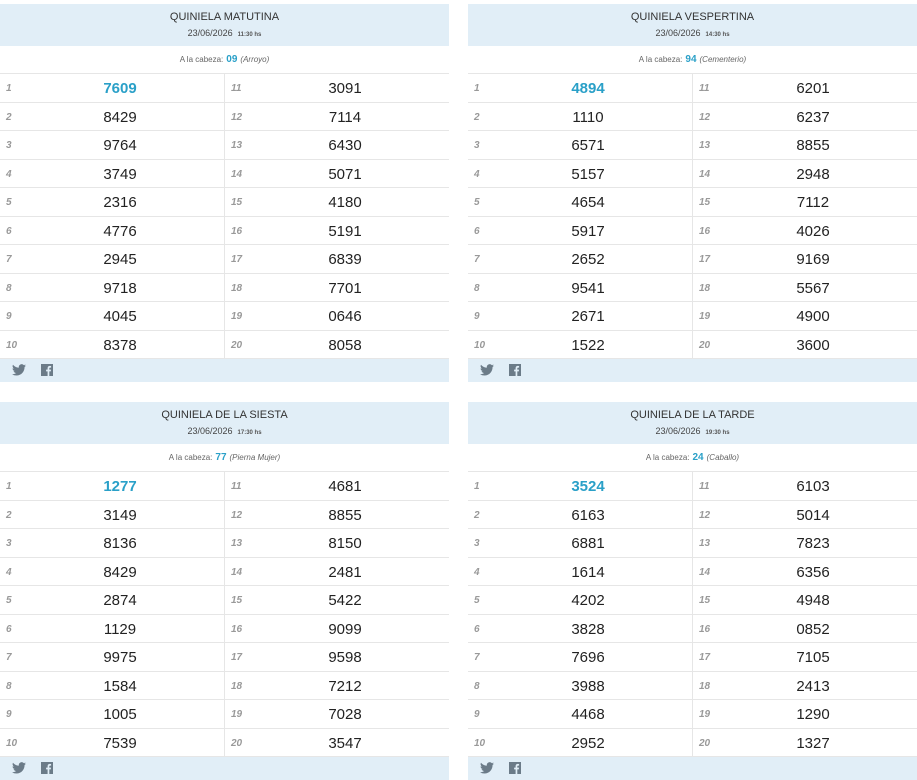  What do you see at coordinates (345, 316) in the screenshot?
I see `drawn-number: 0646` at bounding box center [345, 316].